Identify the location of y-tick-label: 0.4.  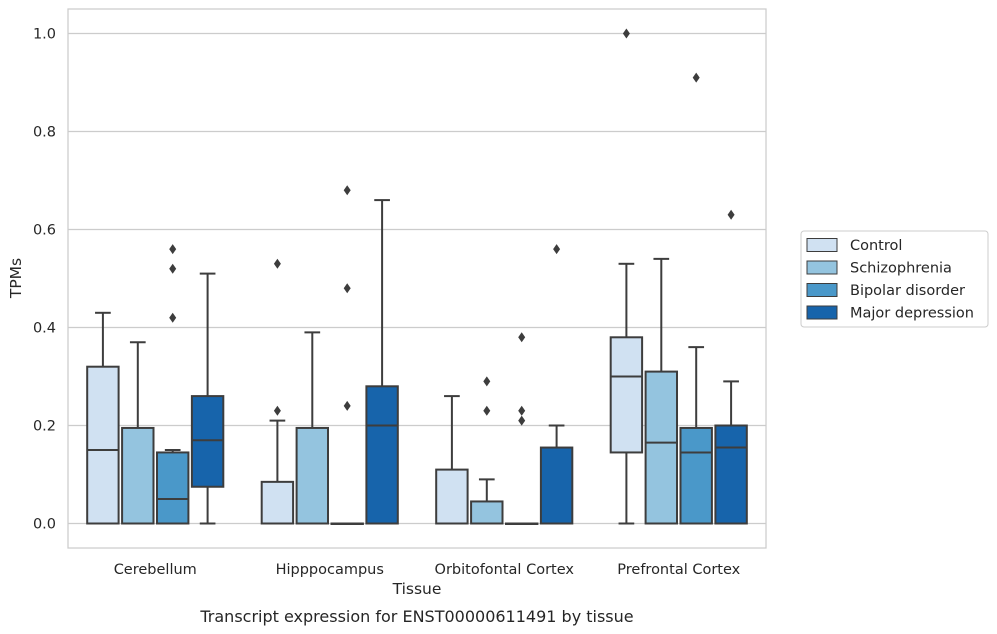
(44, 329).